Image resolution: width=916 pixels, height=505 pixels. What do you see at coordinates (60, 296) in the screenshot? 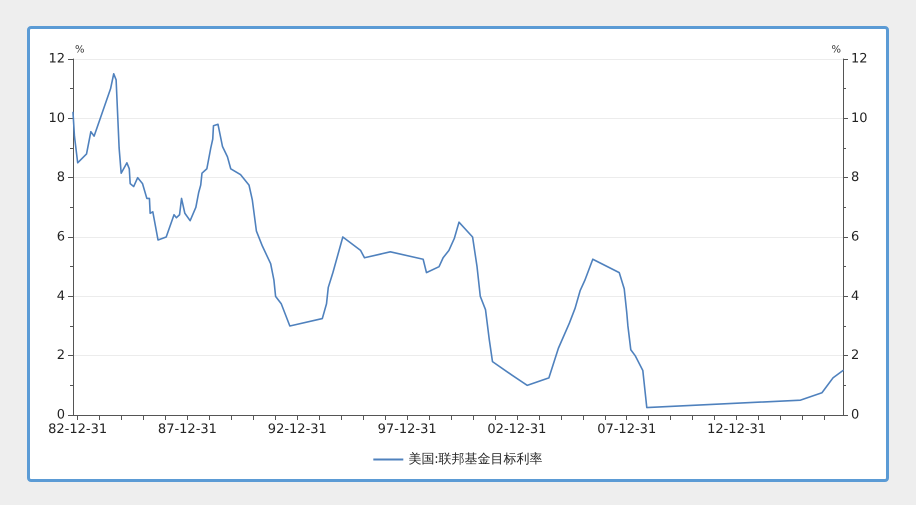
I see `y-tick-label: 4` at bounding box center [60, 296].